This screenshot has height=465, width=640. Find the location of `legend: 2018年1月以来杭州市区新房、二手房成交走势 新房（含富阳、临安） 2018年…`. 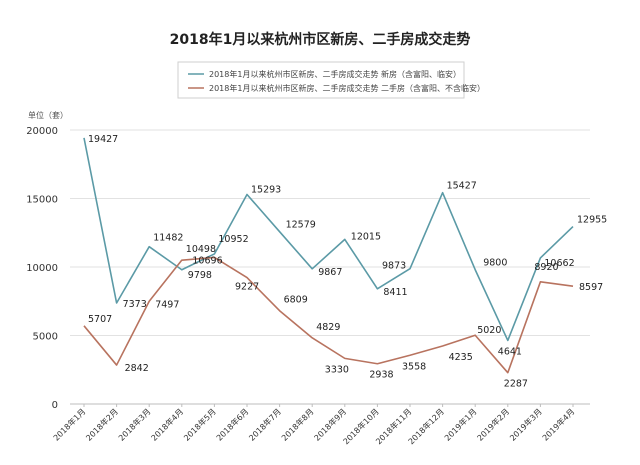

legend: 2018年1月以来杭州市区新房、二手房成交走势 新房（含富阳、临安） 2018年… is located at coordinates (331, 80).